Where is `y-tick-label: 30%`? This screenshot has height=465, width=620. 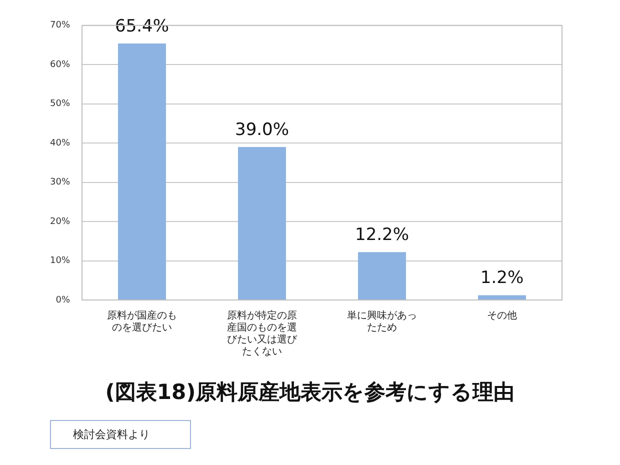 y-tick-label: 30% is located at coordinates (60, 183).